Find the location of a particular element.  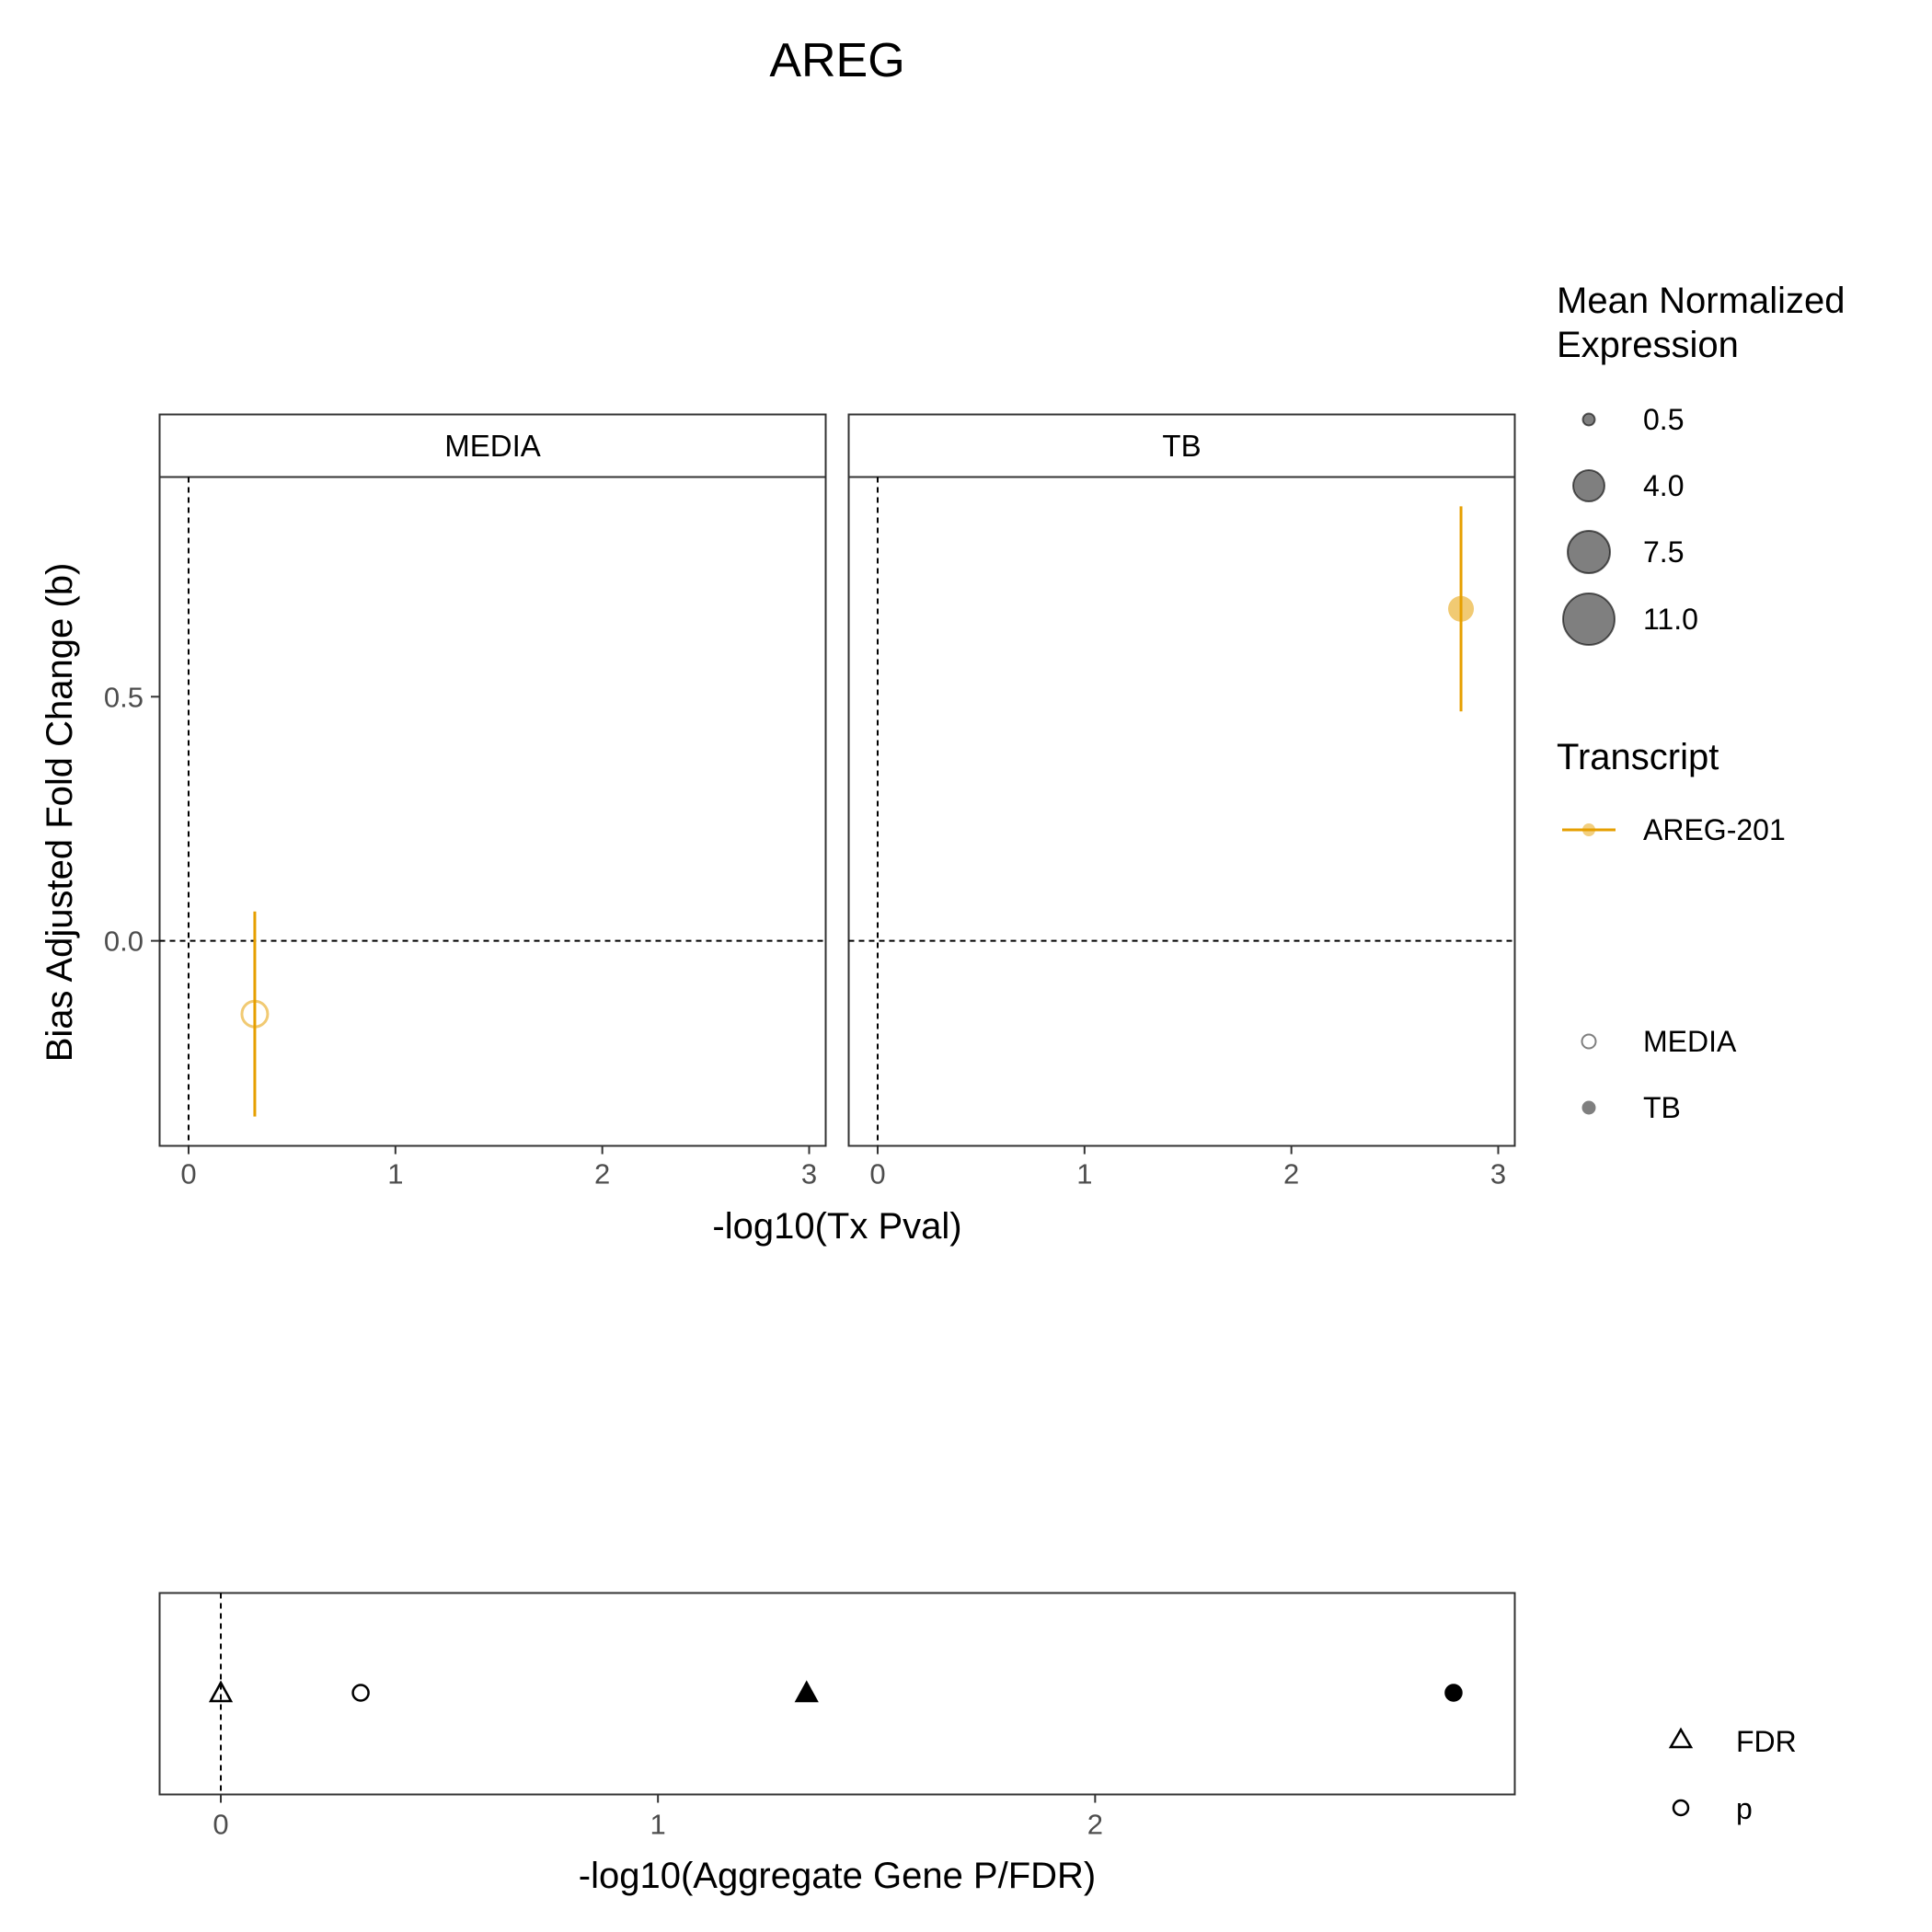

legend-size-title-line2: Expression is located at coordinates (1648, 345).